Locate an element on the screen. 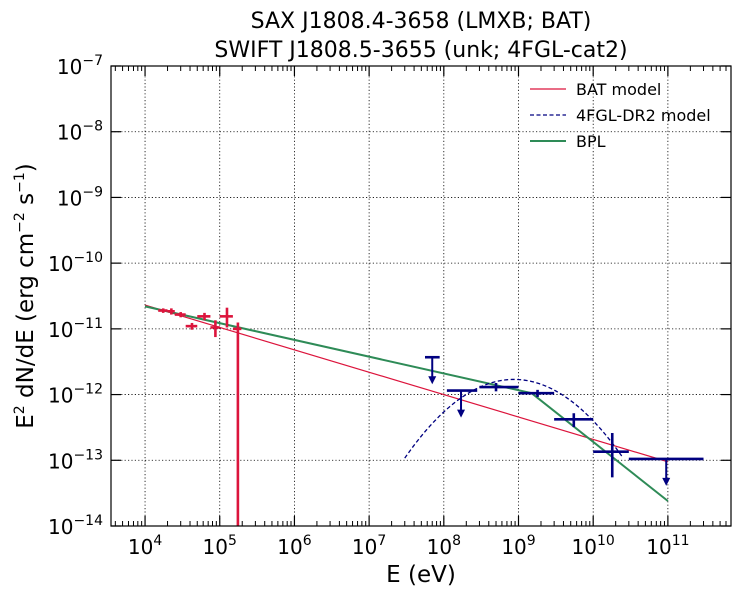 The width and height of the screenshot is (741, 596). legend-label-bpl: BPL is located at coordinates (591, 141).